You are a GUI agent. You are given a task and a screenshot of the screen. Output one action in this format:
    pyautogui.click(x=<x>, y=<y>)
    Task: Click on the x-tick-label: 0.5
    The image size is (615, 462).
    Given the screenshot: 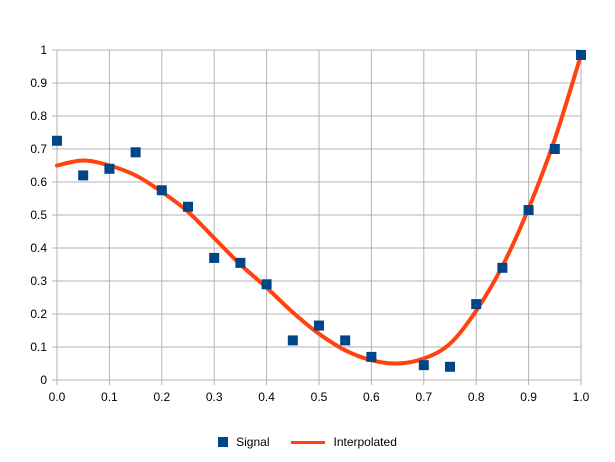 What is the action you would take?
    pyautogui.click(x=319, y=397)
    